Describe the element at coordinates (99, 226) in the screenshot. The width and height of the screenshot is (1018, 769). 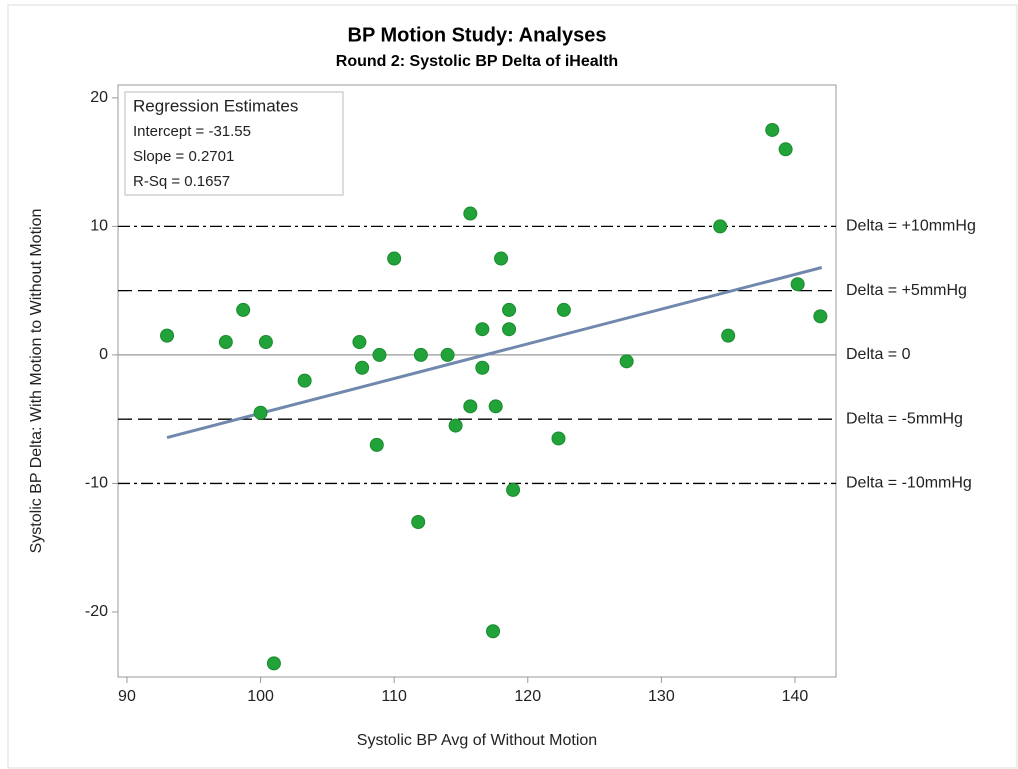
I see `y-tick-label: 10` at that location.